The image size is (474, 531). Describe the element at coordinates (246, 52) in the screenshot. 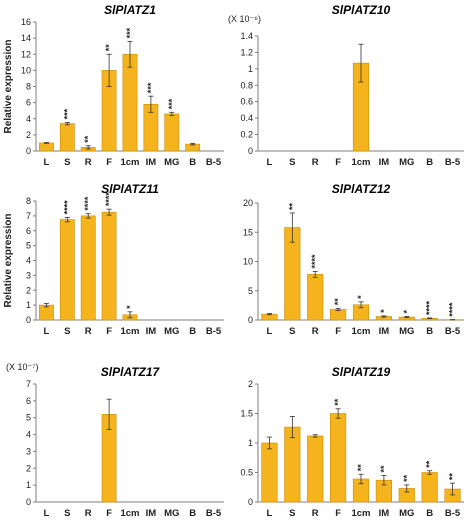

I see `y-tick-label: 1.2` at that location.